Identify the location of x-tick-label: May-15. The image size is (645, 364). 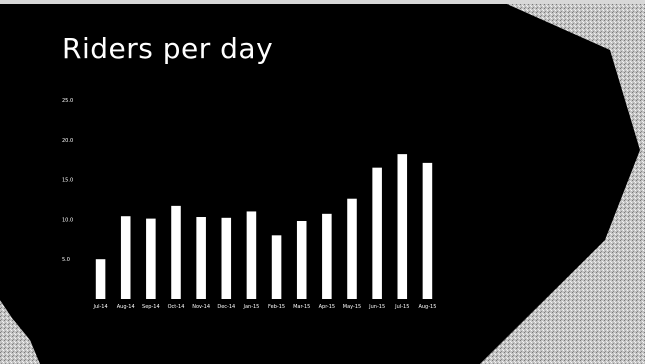
(352, 307).